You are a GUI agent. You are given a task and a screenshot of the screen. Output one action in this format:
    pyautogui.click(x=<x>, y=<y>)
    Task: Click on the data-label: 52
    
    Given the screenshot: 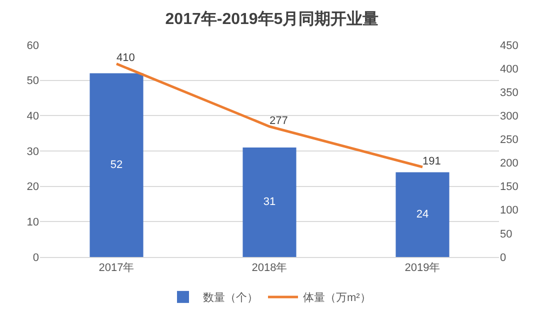 What is the action you would take?
    pyautogui.click(x=116, y=165)
    